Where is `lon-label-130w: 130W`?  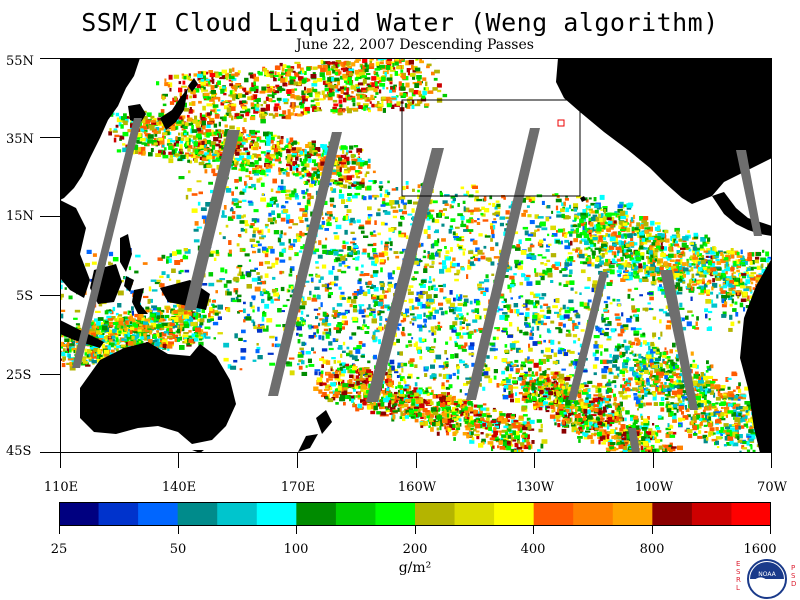 lon-label-130w: 130W is located at coordinates (535, 487).